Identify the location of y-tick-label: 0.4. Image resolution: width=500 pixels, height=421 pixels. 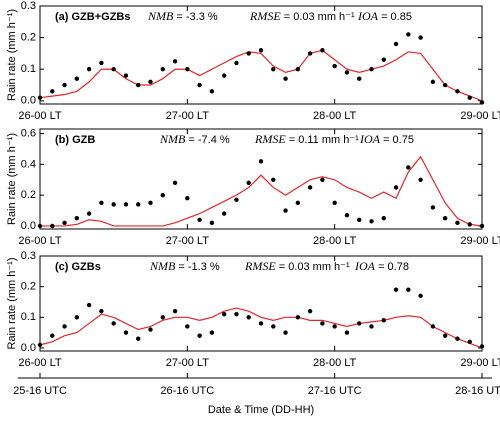
(28, 164).